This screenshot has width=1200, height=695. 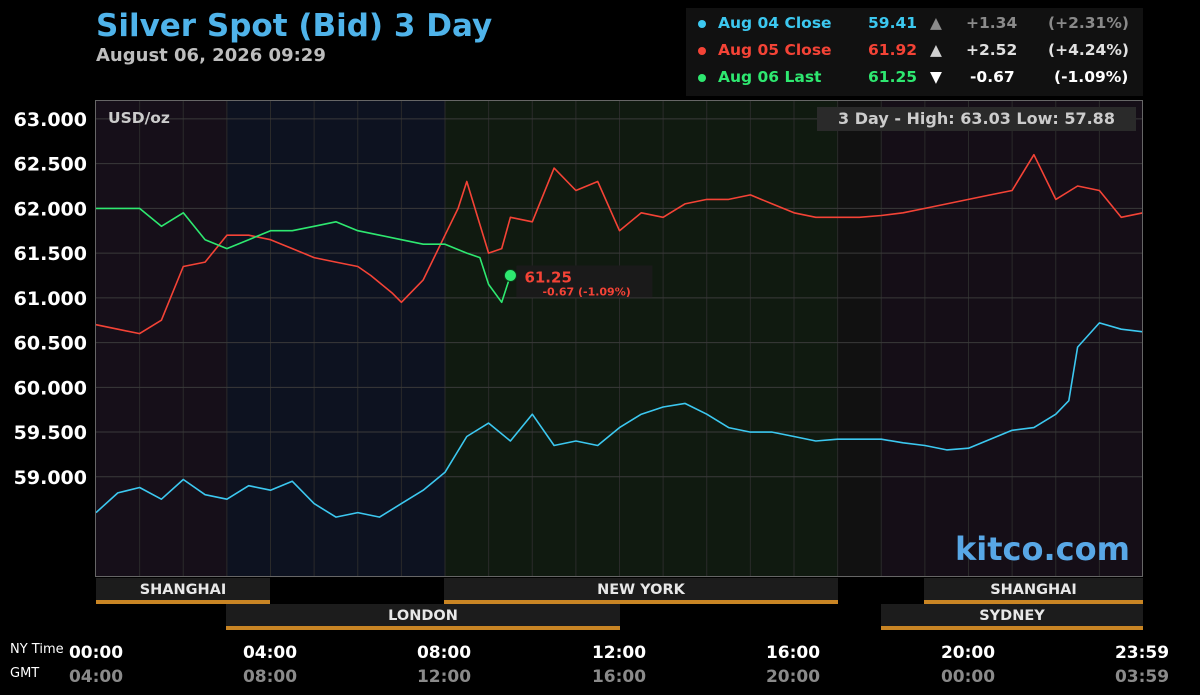 I want to click on legend-change: +1.34, so click(x=992, y=23).